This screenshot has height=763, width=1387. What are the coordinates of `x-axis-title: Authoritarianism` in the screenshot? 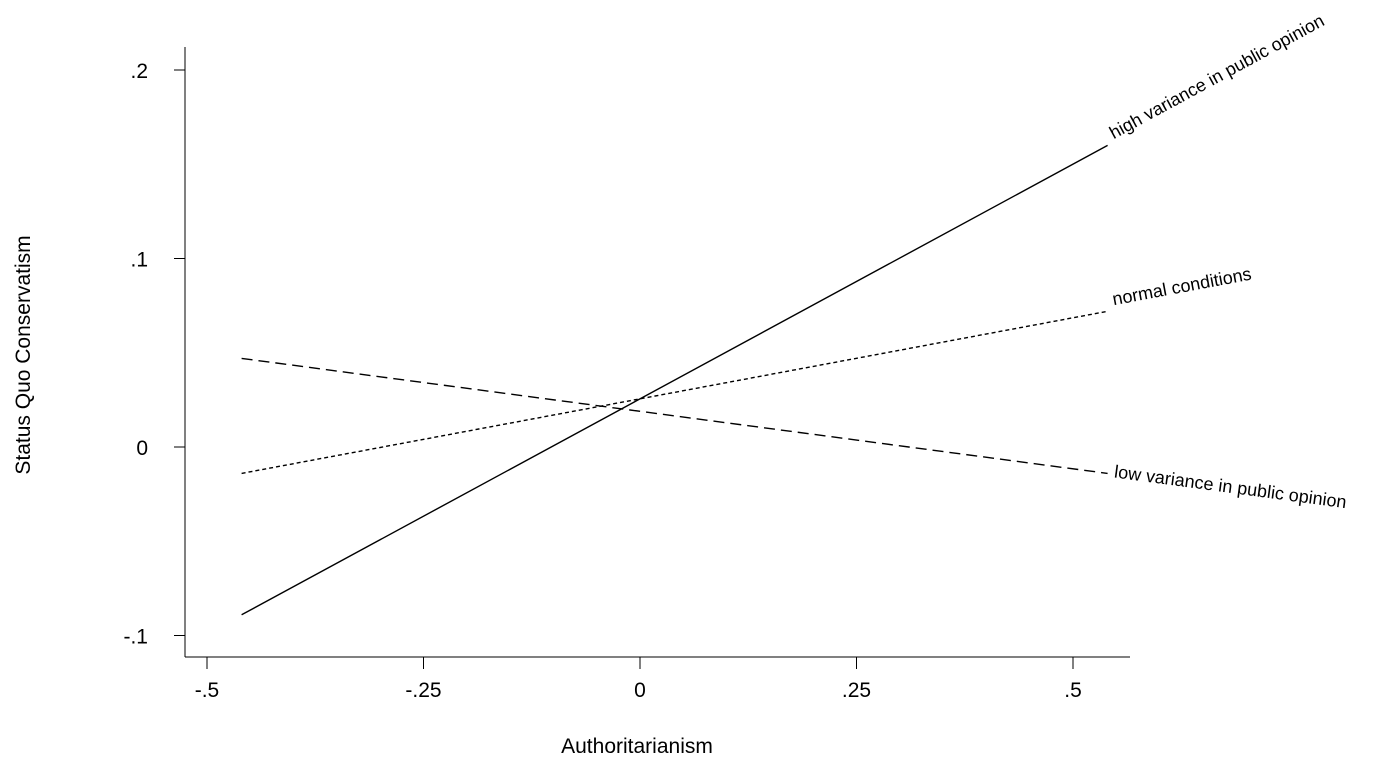 It's located at (637, 746).